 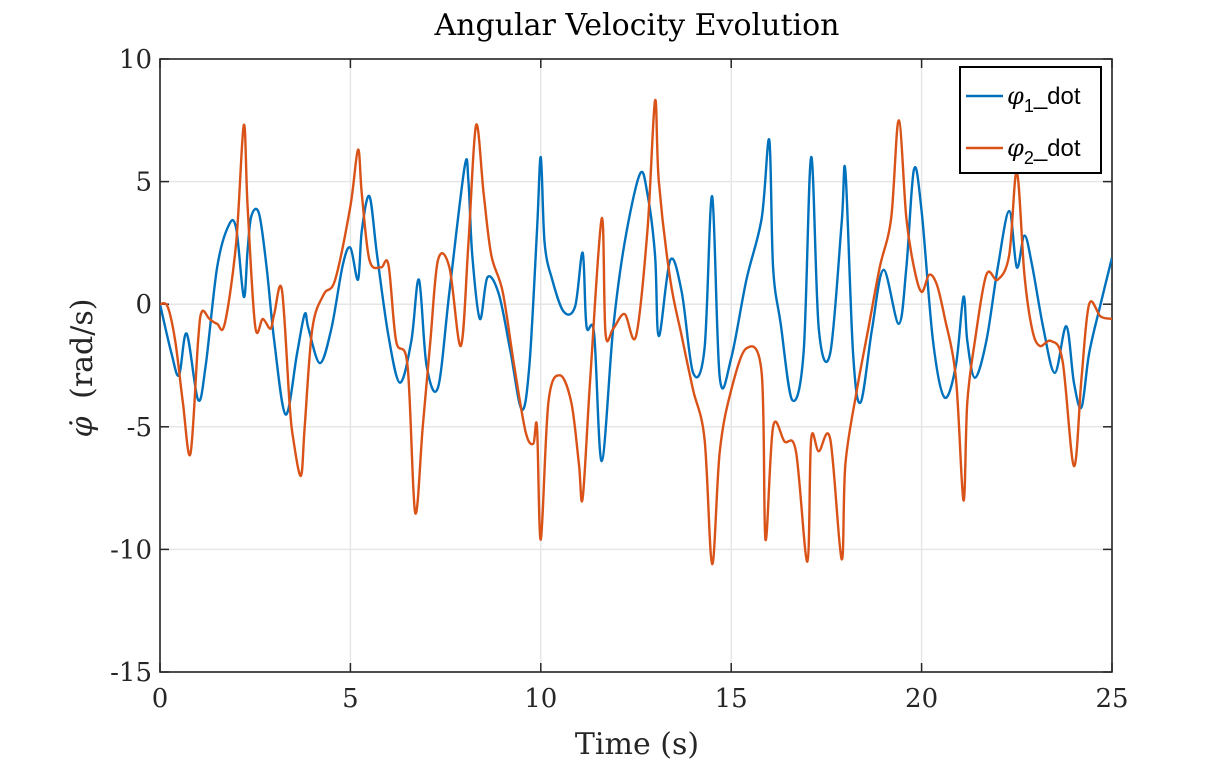 What do you see at coordinates (921, 699) in the screenshot?
I see `x-tick-label: 20` at bounding box center [921, 699].